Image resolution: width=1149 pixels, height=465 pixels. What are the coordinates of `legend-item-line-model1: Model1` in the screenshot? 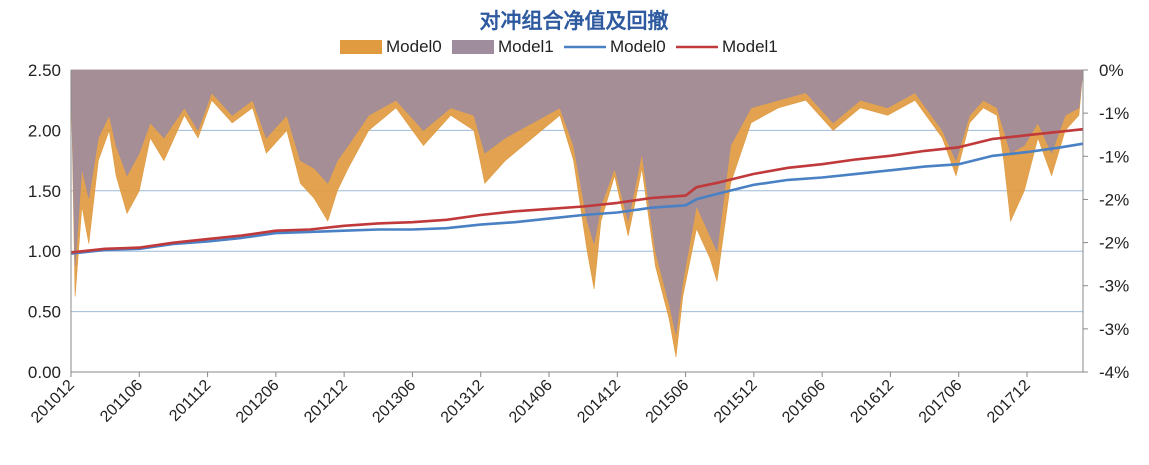 It's located at (727, 46).